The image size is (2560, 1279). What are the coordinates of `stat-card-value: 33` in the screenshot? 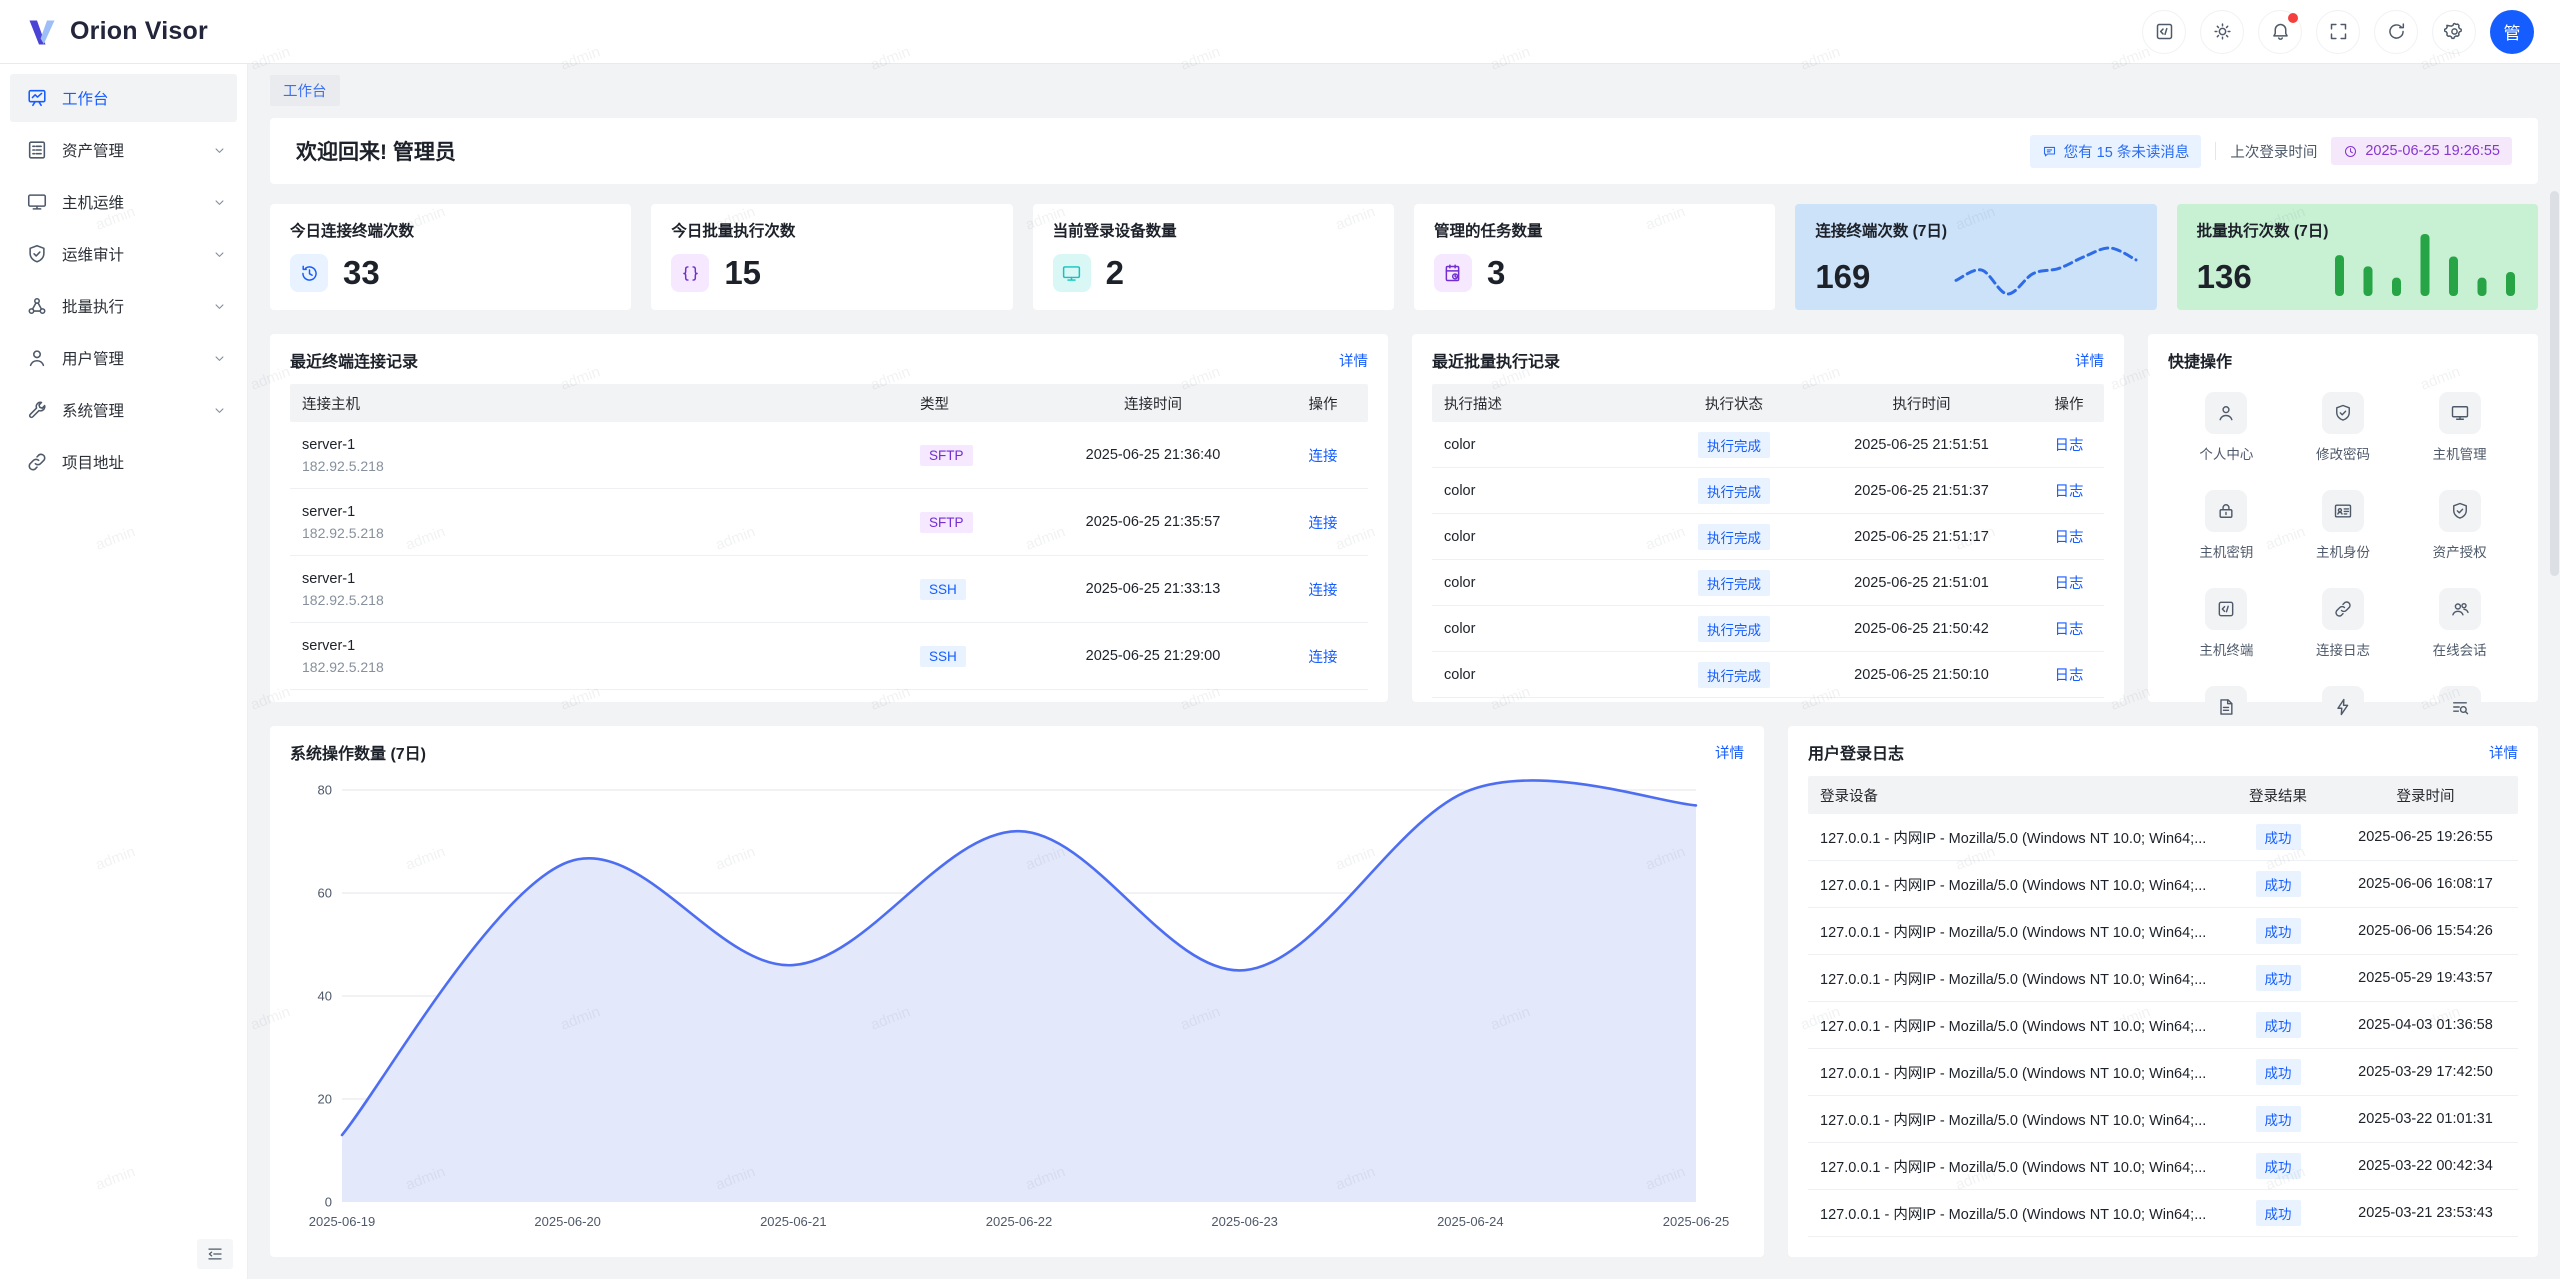 It's located at (361, 272).